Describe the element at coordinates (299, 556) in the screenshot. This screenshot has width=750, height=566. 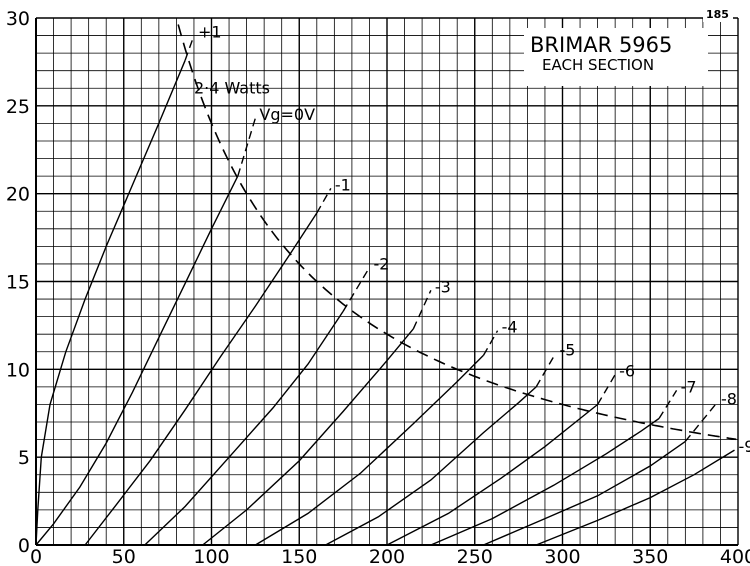
I see `x-tick-label: 150` at that location.